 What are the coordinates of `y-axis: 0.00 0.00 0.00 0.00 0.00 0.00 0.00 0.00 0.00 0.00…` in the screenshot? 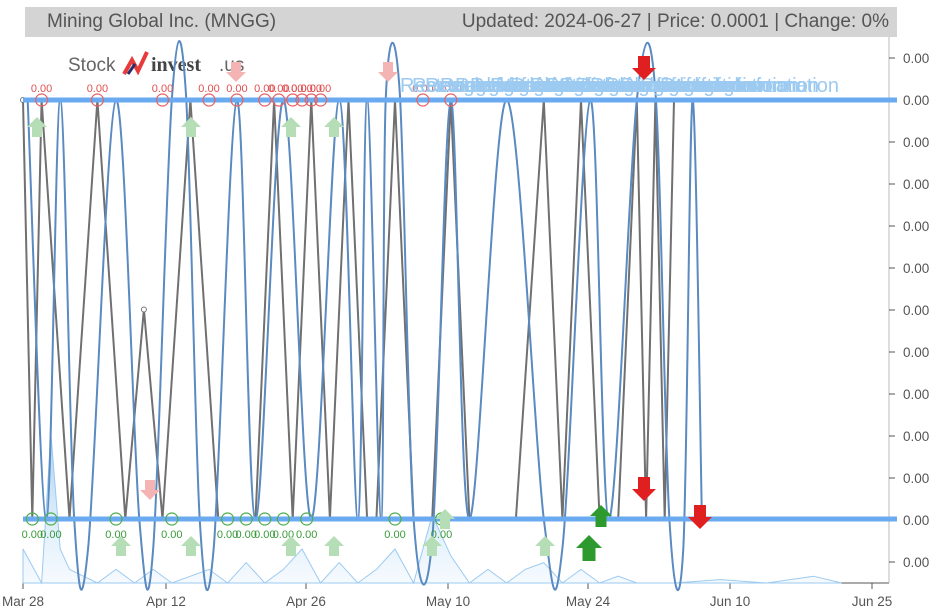 It's located at (909, 310).